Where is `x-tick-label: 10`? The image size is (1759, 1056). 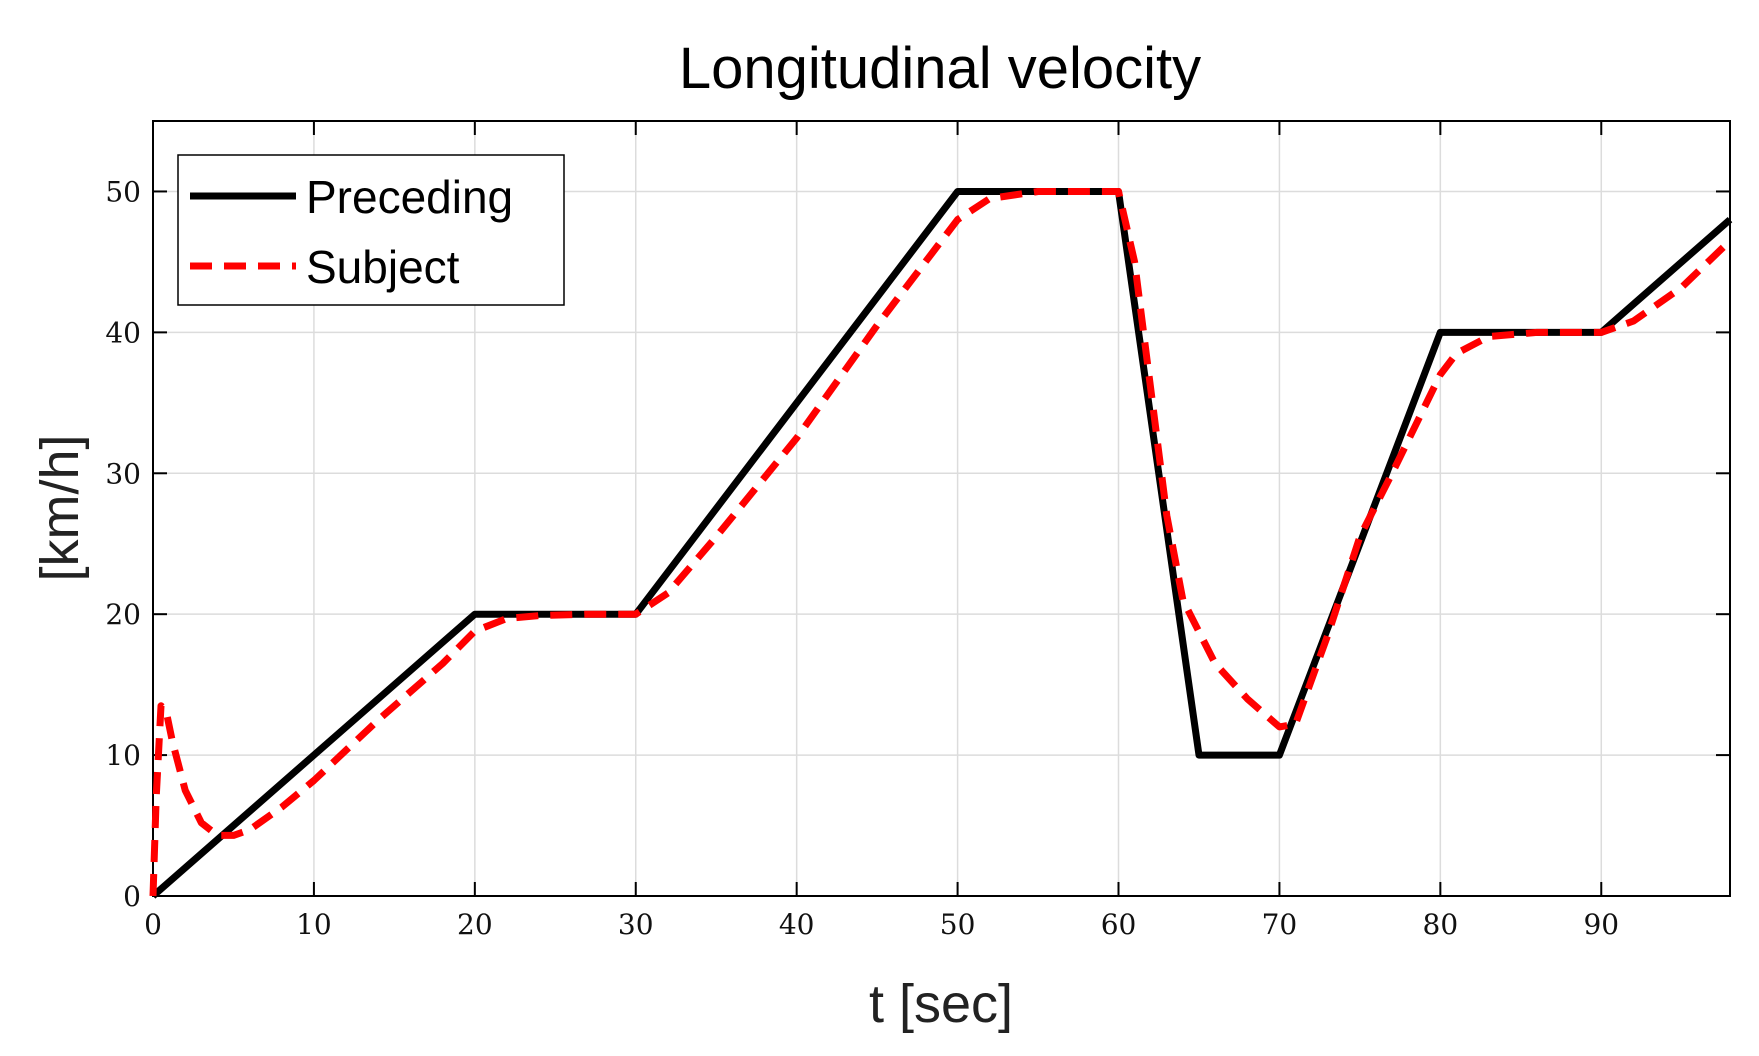 x-tick-label: 10 is located at coordinates (314, 924).